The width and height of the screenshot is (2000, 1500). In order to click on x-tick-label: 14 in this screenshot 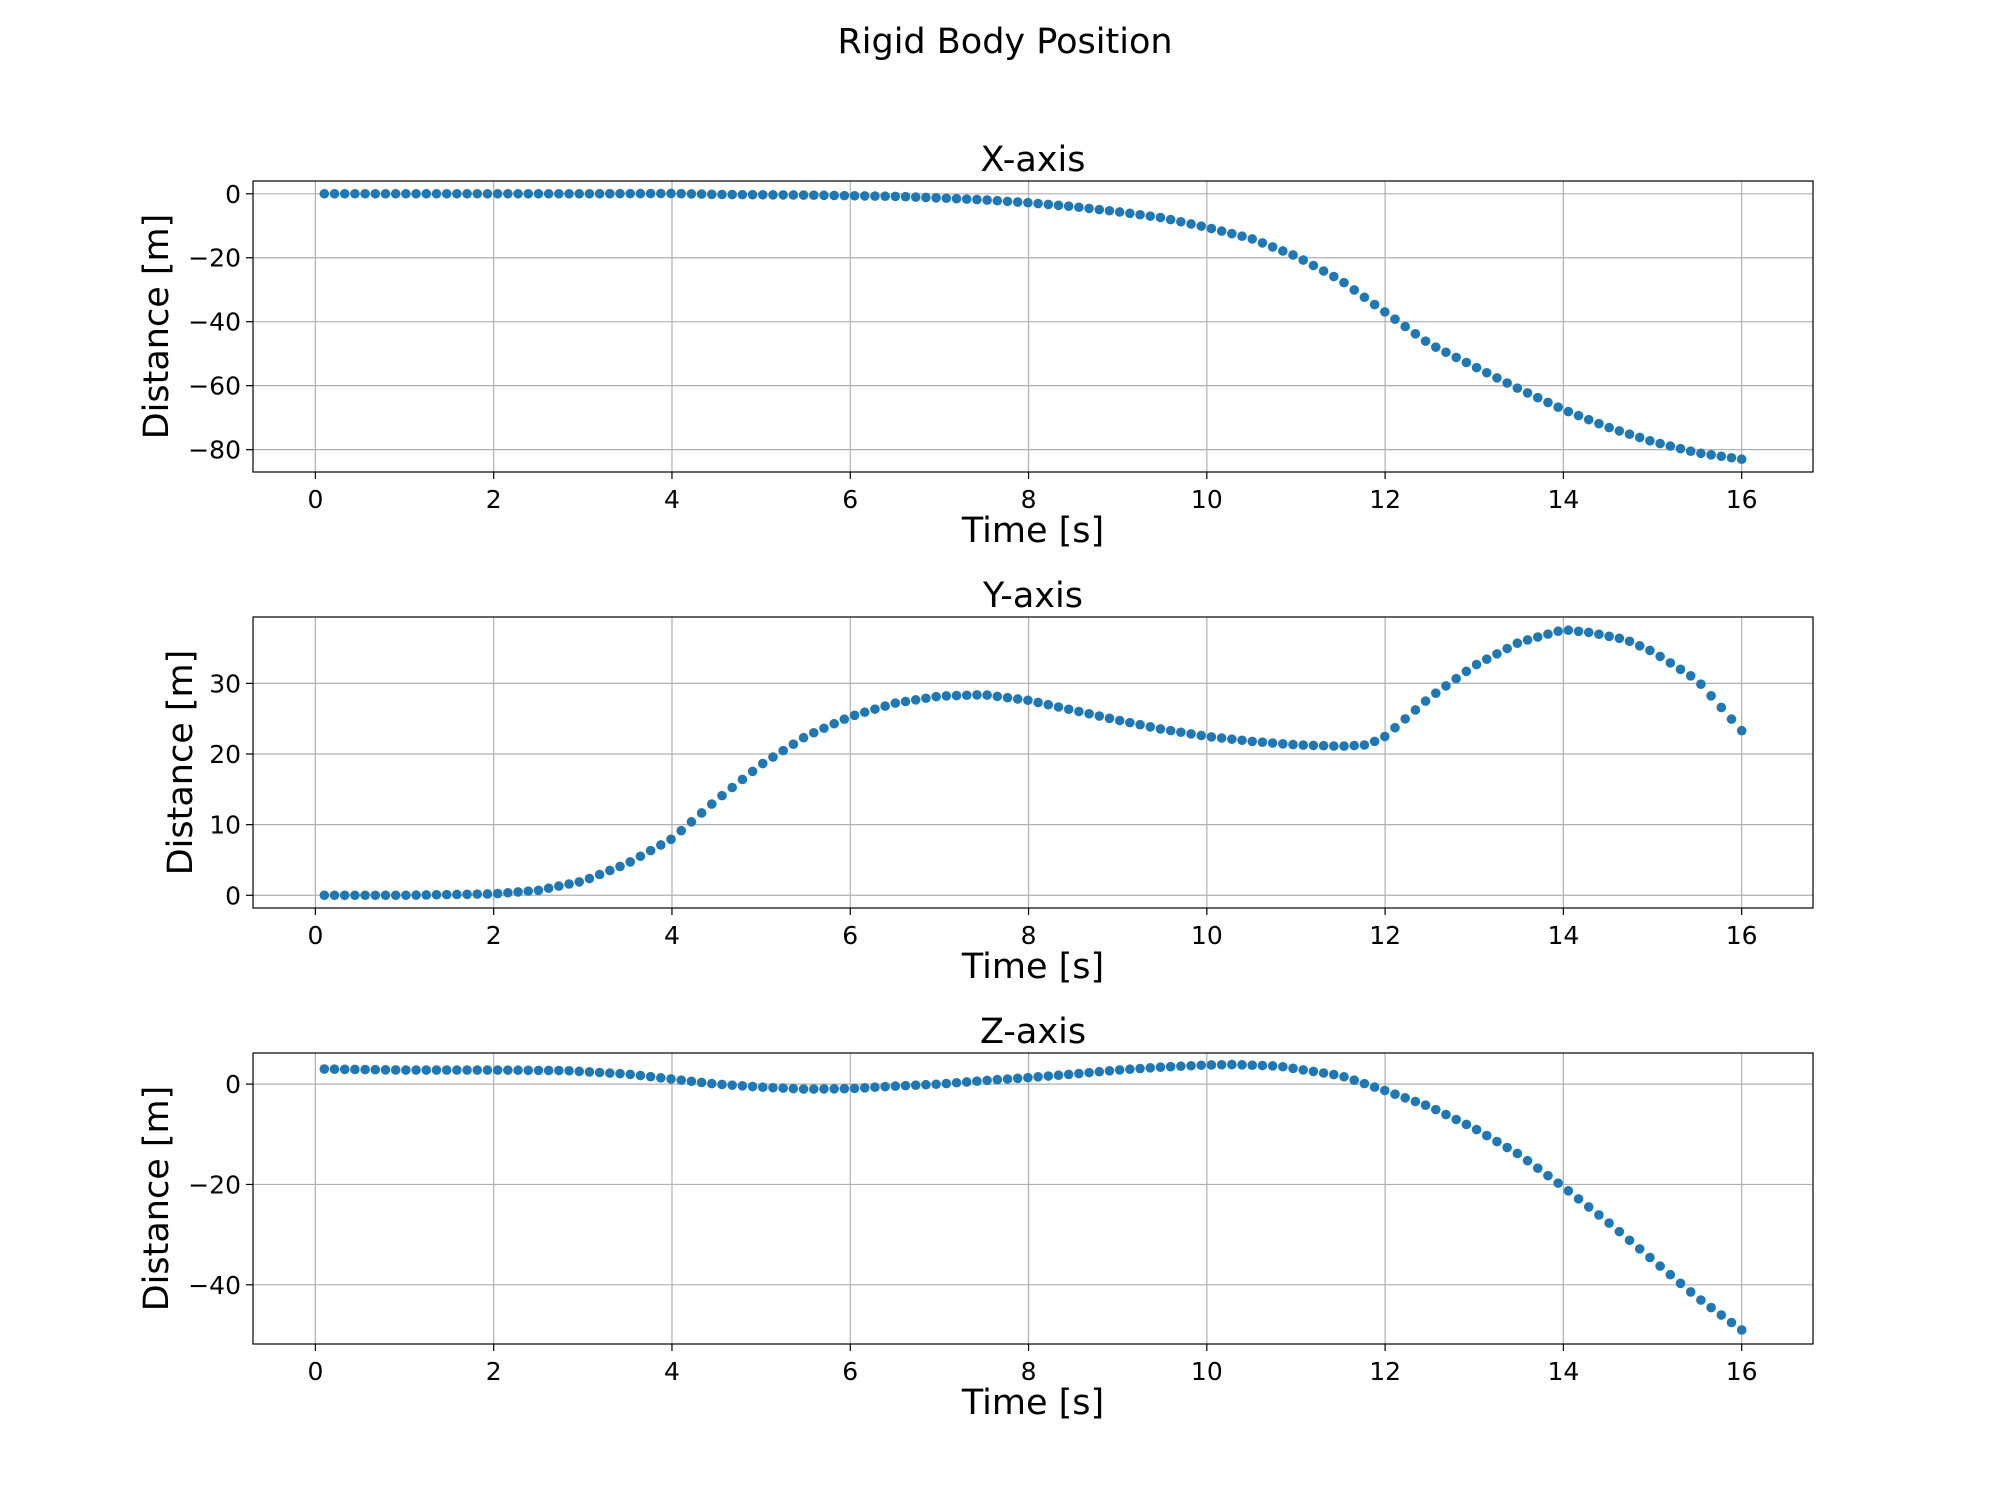, I will do `click(1563, 1371)`.